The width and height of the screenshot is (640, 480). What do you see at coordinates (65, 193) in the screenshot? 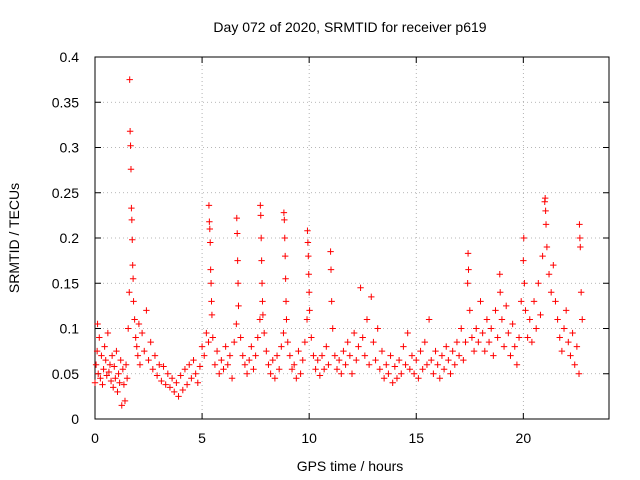
I see `y-tick-label: 0.25` at bounding box center [65, 193].